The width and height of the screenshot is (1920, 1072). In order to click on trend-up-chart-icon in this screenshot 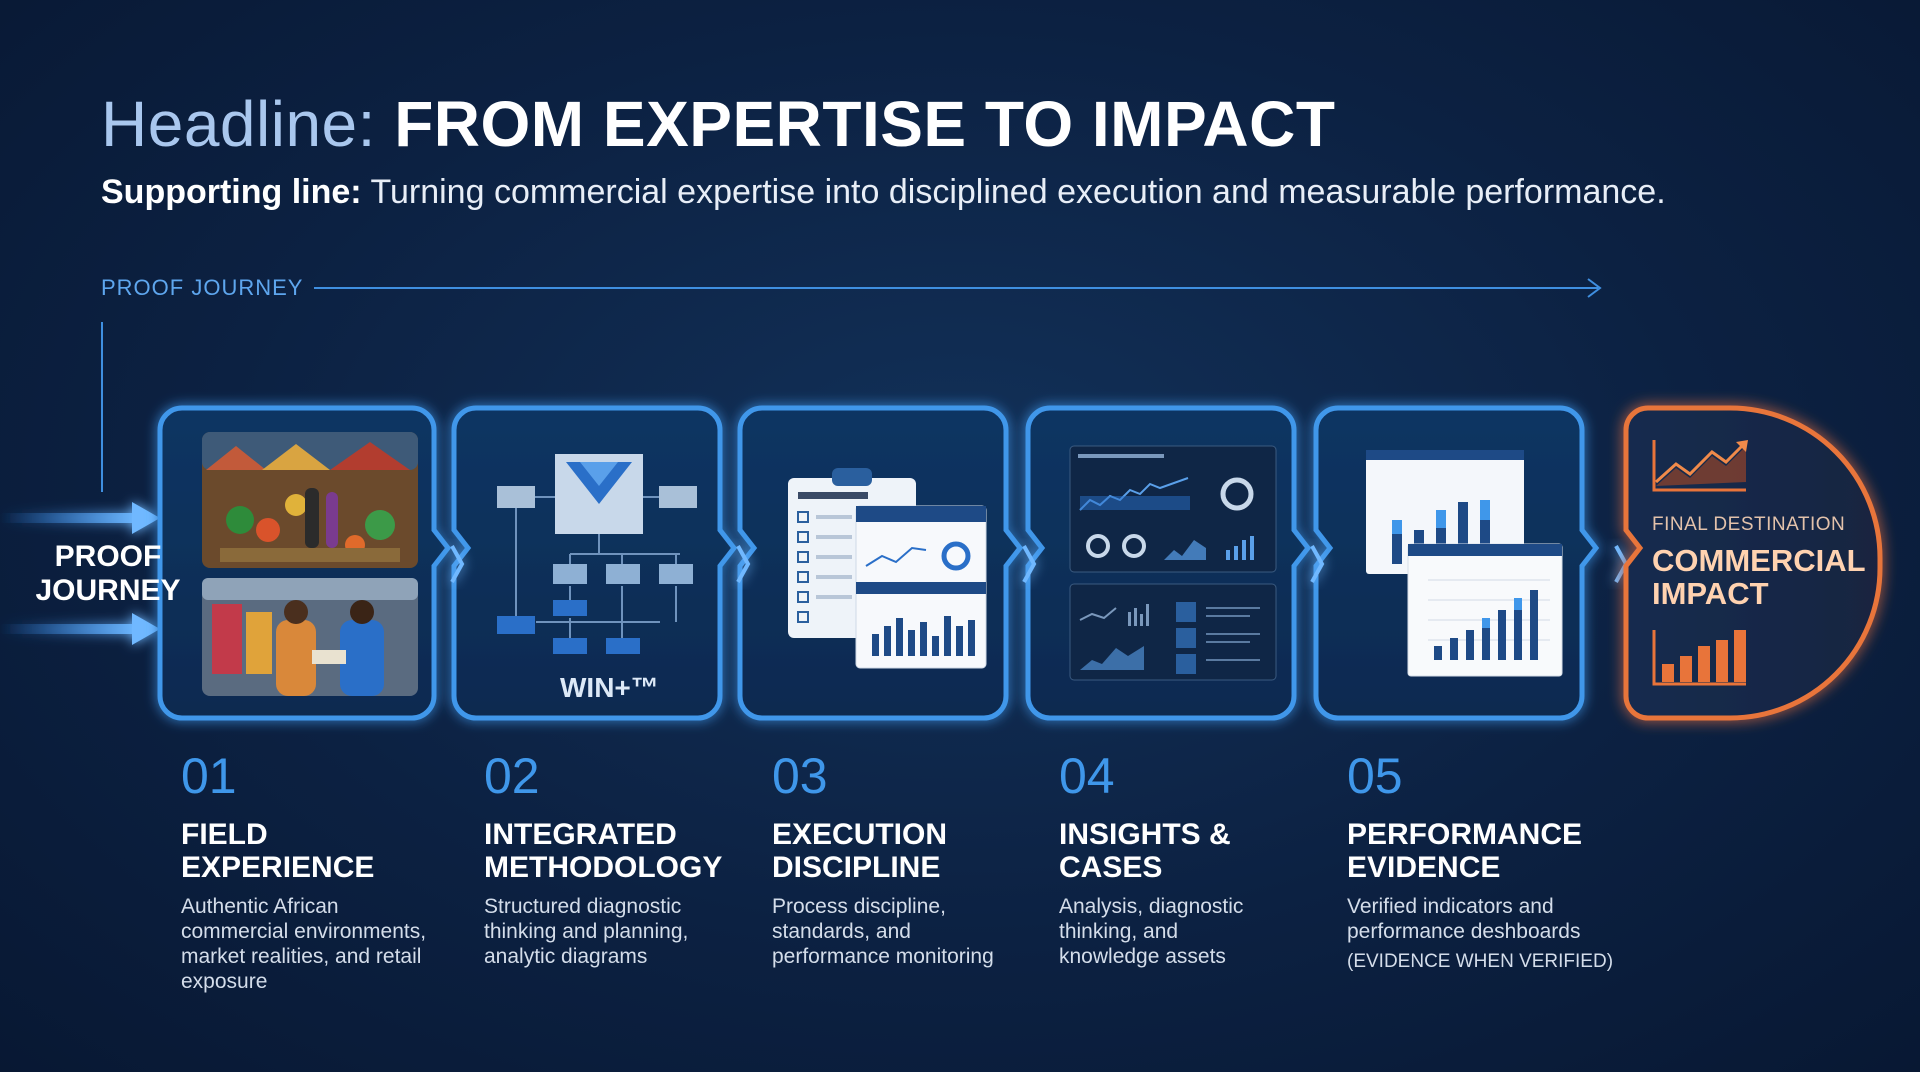, I will do `click(1700, 466)`.